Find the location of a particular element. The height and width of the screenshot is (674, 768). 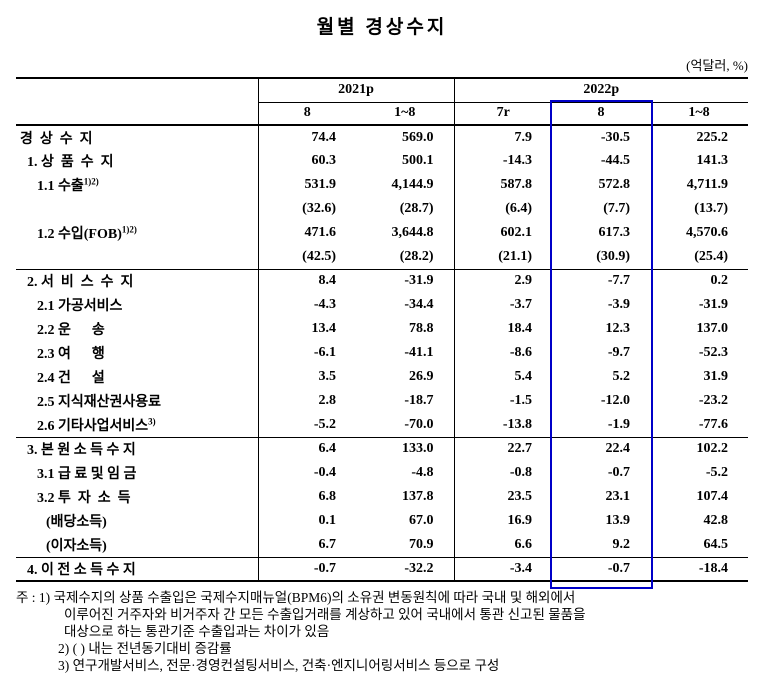

row-label: 1.2 수입(FOB)1)2) is located at coordinates (87, 233).